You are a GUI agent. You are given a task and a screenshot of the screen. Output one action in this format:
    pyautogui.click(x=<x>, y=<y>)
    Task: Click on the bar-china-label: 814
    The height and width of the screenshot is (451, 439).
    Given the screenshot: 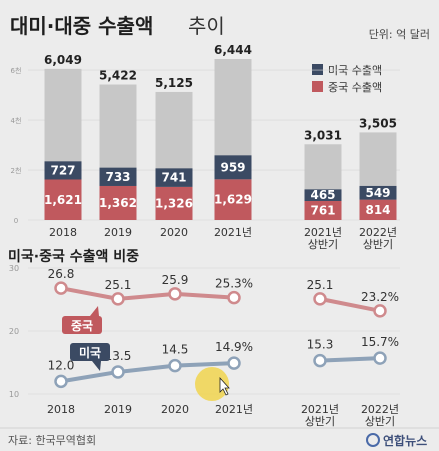 What is the action you would take?
    pyautogui.click(x=377, y=210)
    